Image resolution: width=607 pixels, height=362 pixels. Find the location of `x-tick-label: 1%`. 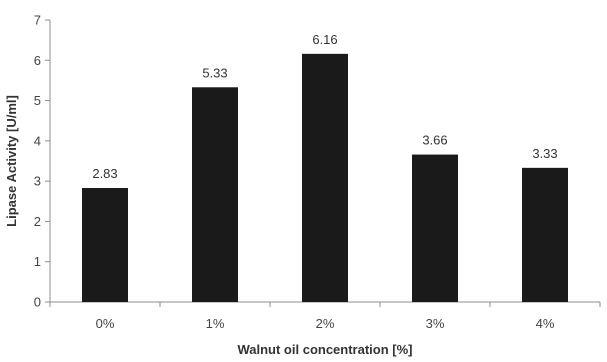

x-tick-label: 1% is located at coordinates (215, 323).